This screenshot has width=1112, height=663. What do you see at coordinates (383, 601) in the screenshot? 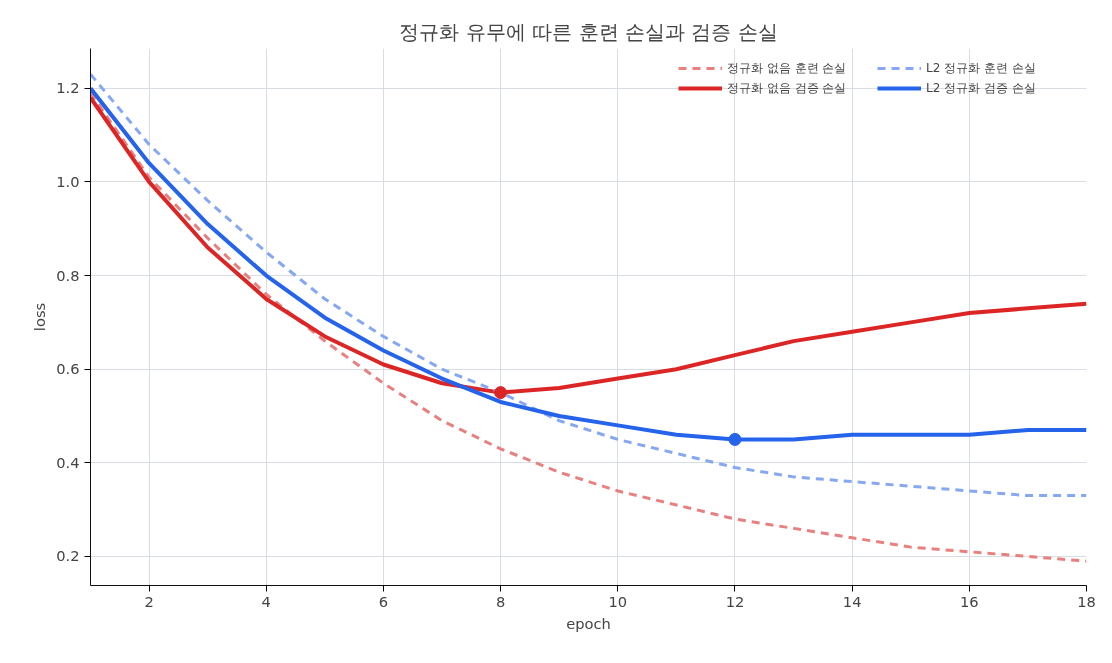
I see `x-tick-label: 6` at bounding box center [383, 601].